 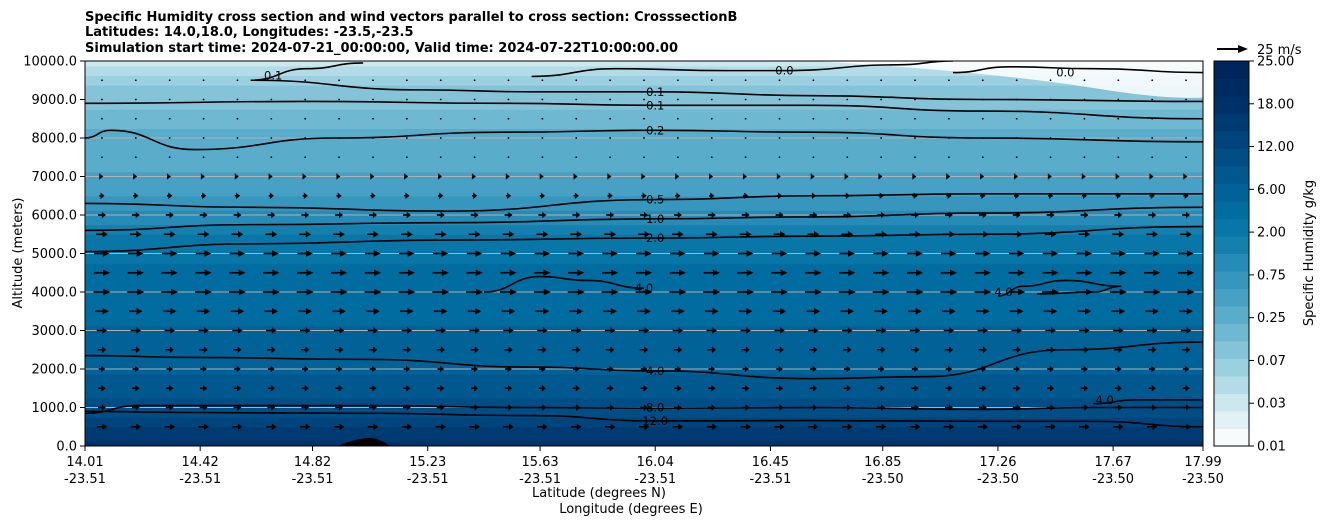 What do you see at coordinates (655, 408) in the screenshot?
I see `contour-label: 8.0` at bounding box center [655, 408].